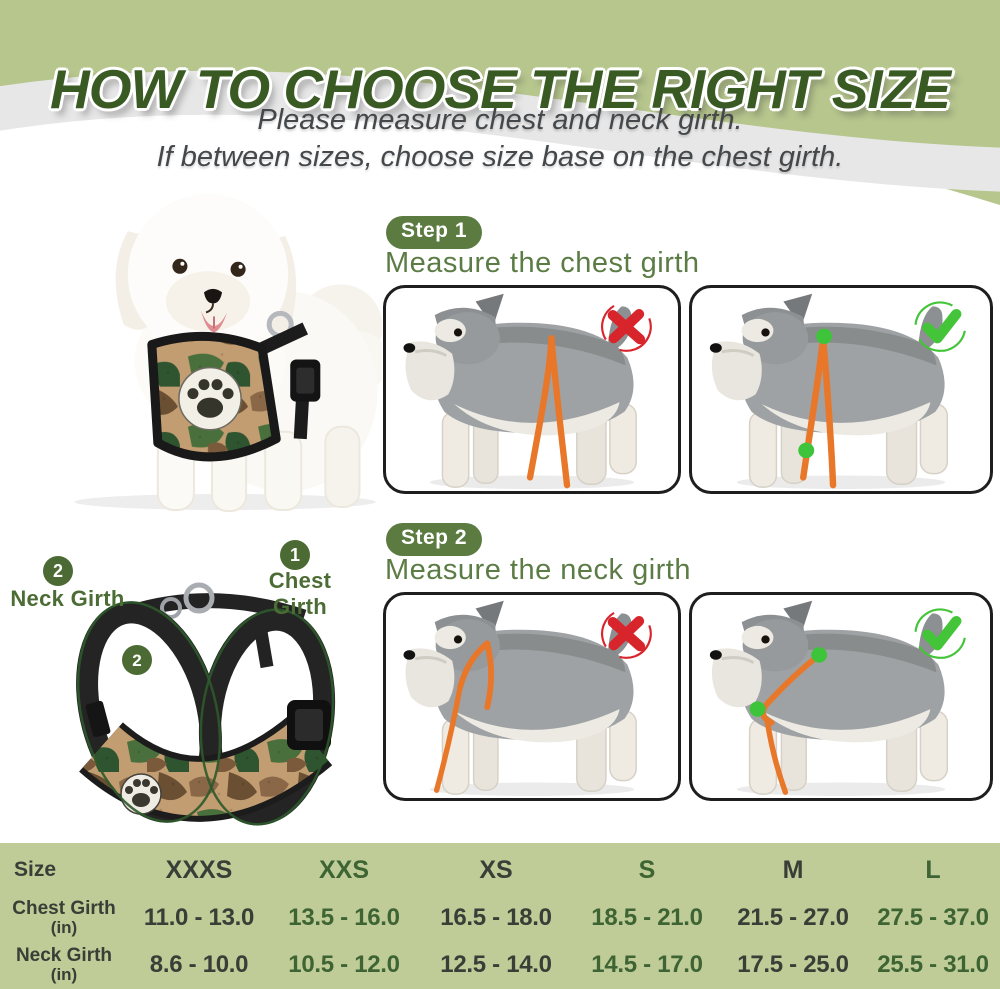 The width and height of the screenshot is (1000, 989). I want to click on neck-girth-s: 14.5 - 17.0, so click(647, 964).